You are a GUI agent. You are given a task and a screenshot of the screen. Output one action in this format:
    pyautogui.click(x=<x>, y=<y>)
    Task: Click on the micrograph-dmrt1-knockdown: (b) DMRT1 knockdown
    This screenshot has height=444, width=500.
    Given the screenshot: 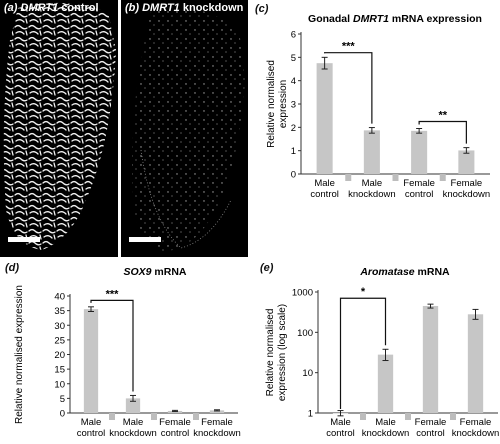 What is the action you would take?
    pyautogui.click(x=184, y=128)
    